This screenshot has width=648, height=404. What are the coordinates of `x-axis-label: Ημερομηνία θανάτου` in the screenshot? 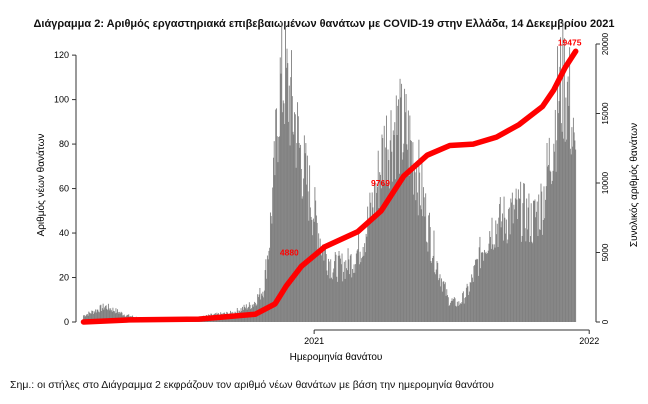 It's located at (336, 357).